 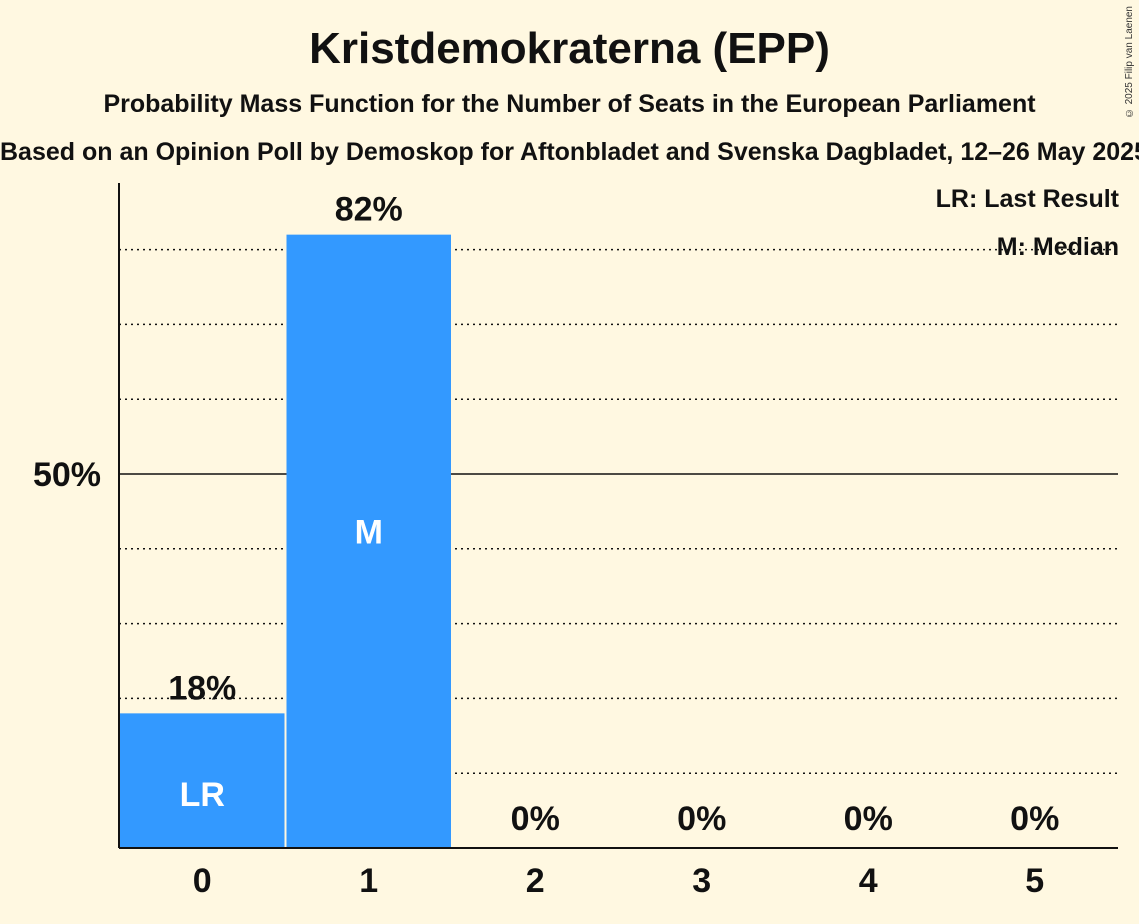 What do you see at coordinates (369, 210) in the screenshot?
I see `value-label: 82%` at bounding box center [369, 210].